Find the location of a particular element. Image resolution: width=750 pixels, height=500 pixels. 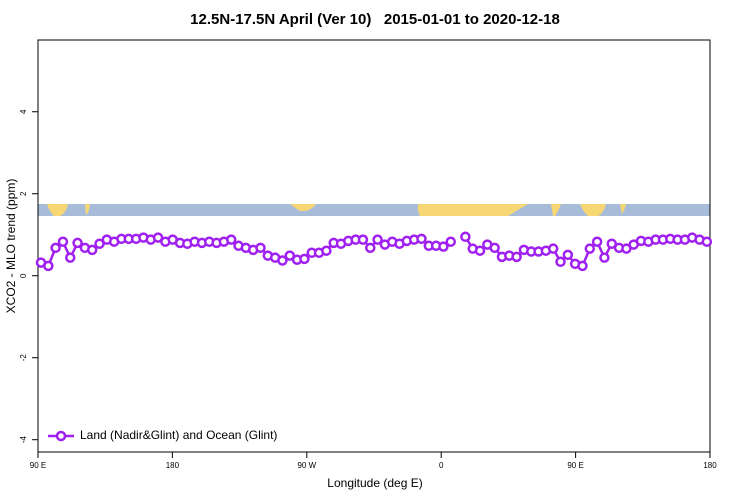

ocean-band is located at coordinates (374, 210).